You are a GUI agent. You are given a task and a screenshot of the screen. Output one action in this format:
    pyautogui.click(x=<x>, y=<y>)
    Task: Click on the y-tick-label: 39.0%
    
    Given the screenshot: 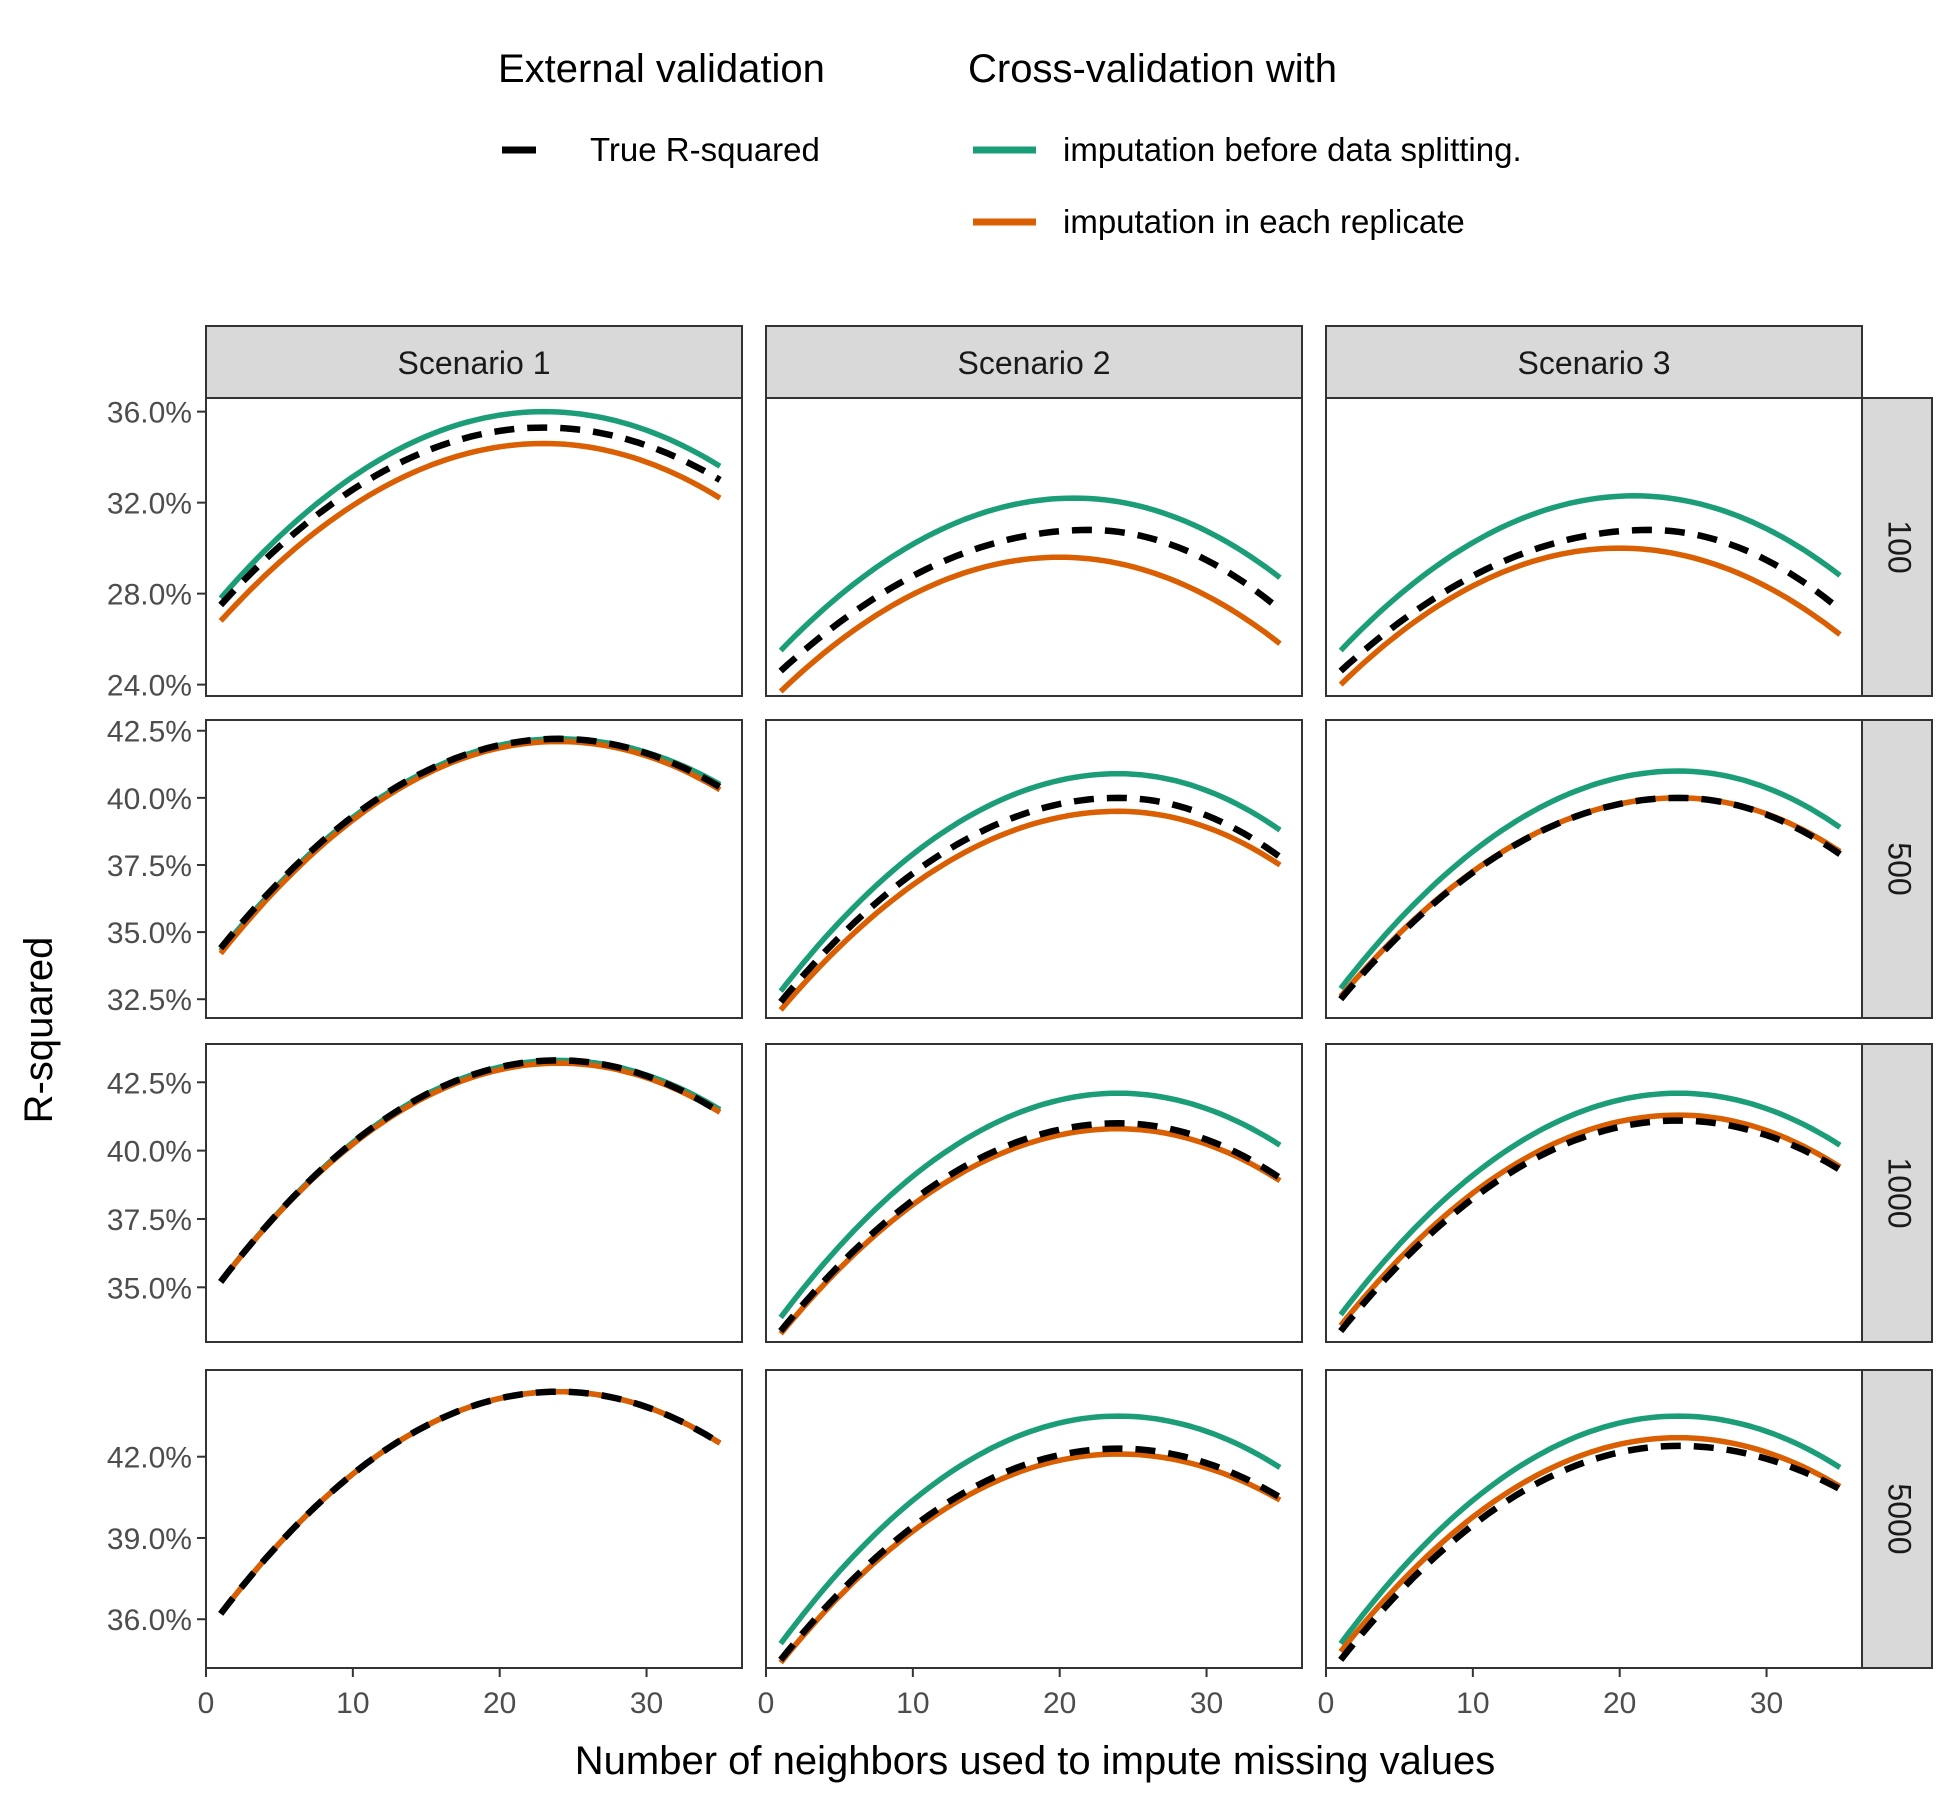 What is the action you would take?
    pyautogui.click(x=149, y=1539)
    